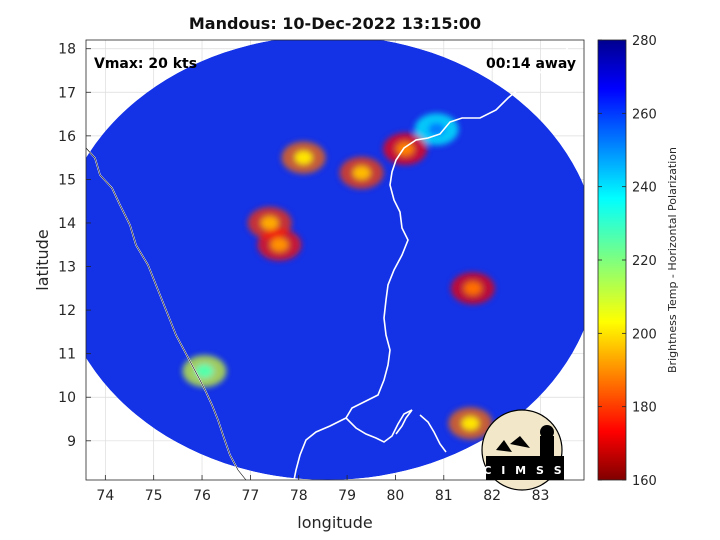 The image size is (720, 540). I want to click on y-tick-label: 9, so click(71, 442).